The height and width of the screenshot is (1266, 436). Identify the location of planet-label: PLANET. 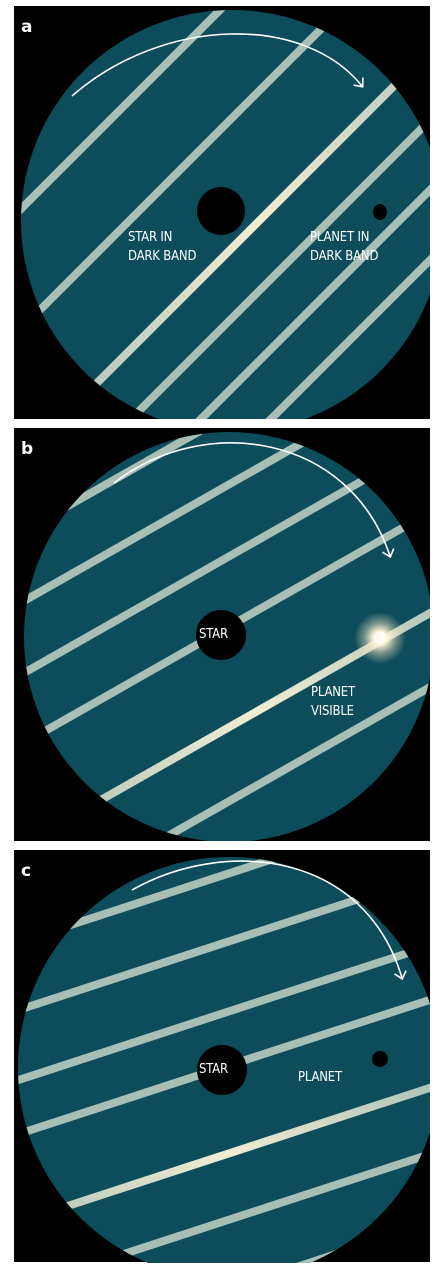
(320, 1077).